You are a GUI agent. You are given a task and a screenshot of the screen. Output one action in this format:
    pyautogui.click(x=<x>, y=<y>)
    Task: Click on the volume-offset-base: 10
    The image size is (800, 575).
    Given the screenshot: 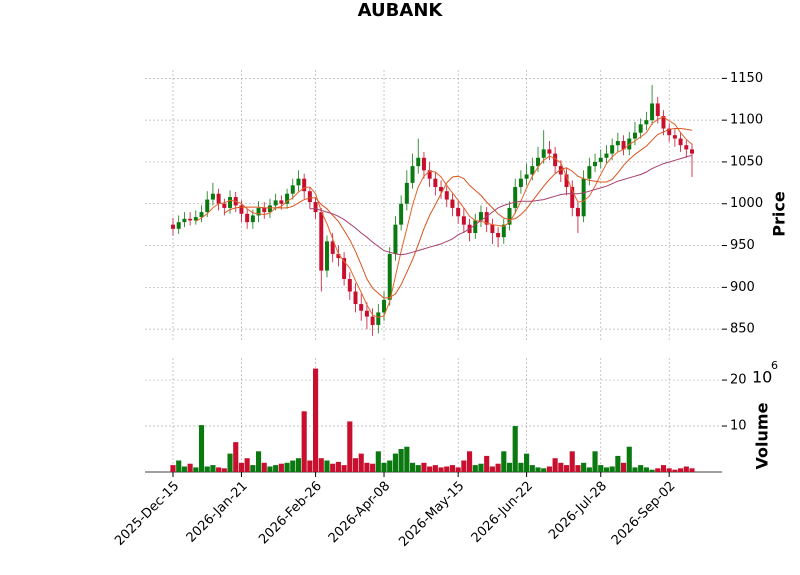 What is the action you would take?
    pyautogui.click(x=762, y=377)
    